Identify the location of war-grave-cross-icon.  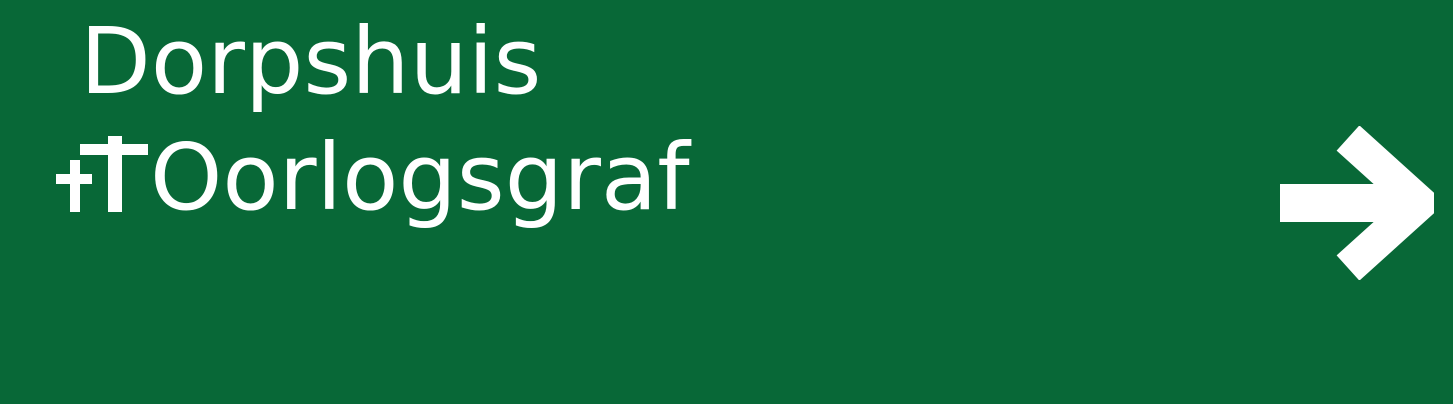
(102, 174).